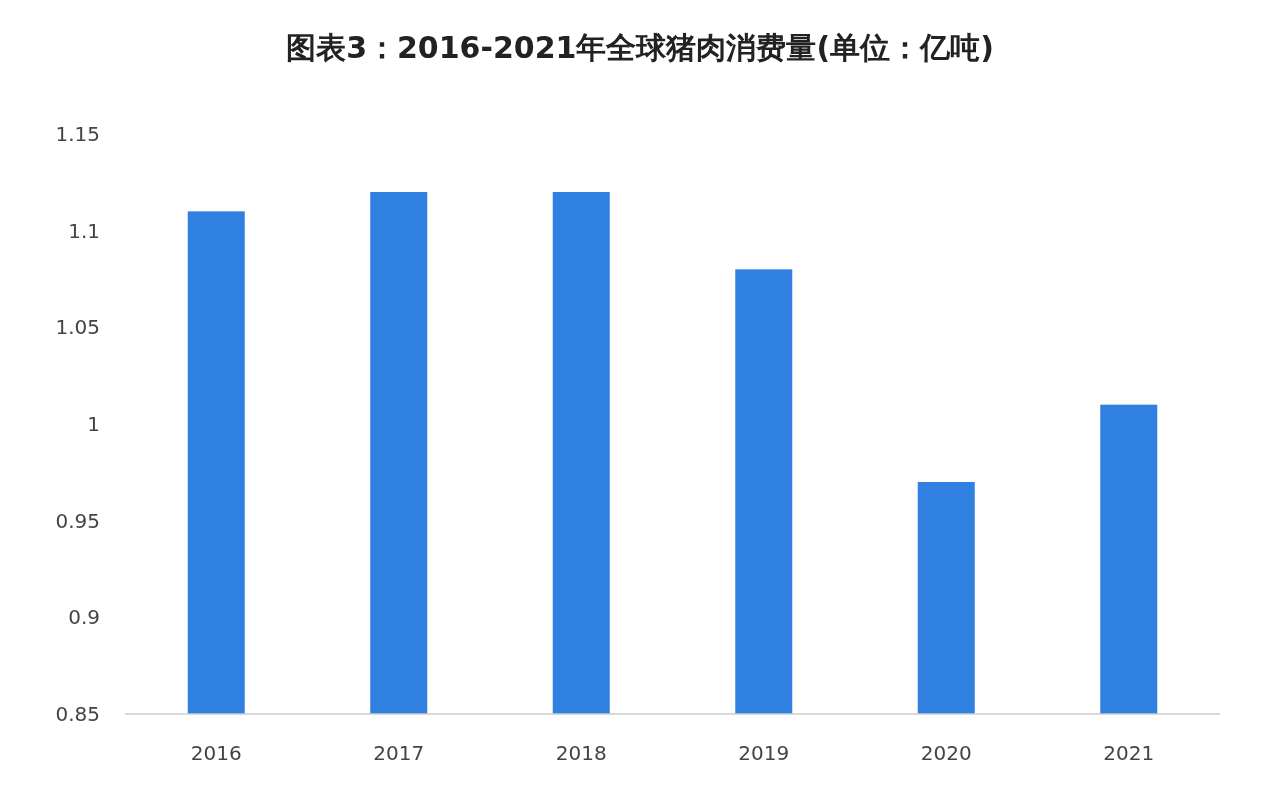 This screenshot has width=1280, height=798. Describe the element at coordinates (764, 753) in the screenshot. I see `x-tick-label: 2019` at that location.